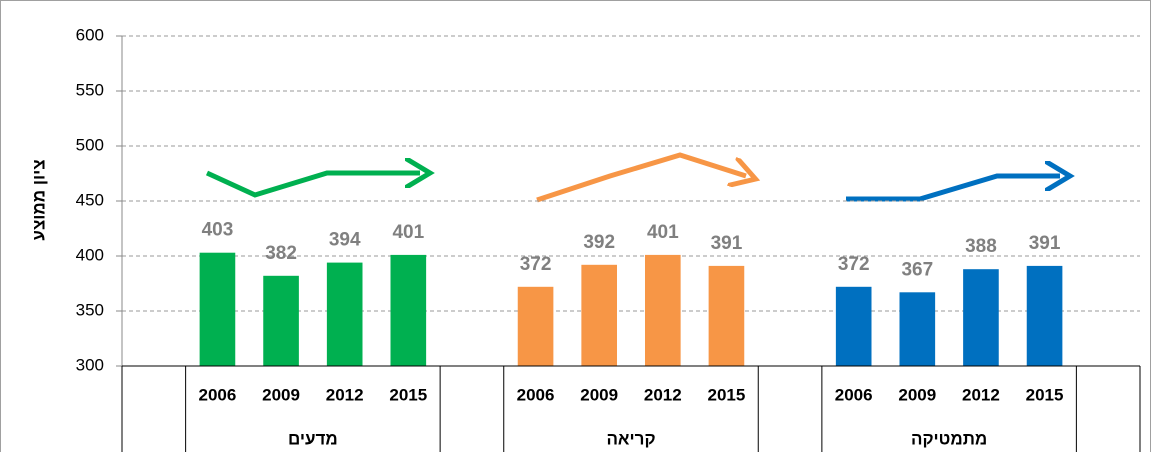 The width and height of the screenshot is (1151, 452). I want to click on data-label: 367, so click(917, 269).